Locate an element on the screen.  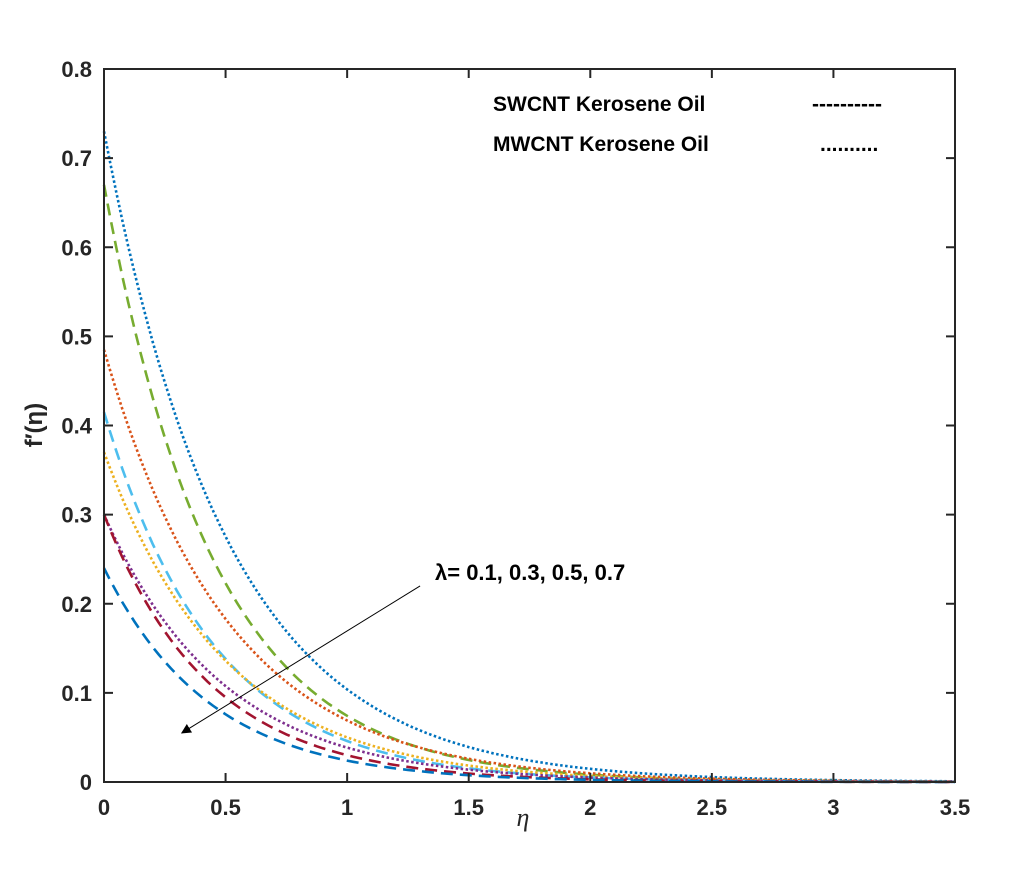
y-tick-label-3: 0.3 is located at coordinates (76, 515).